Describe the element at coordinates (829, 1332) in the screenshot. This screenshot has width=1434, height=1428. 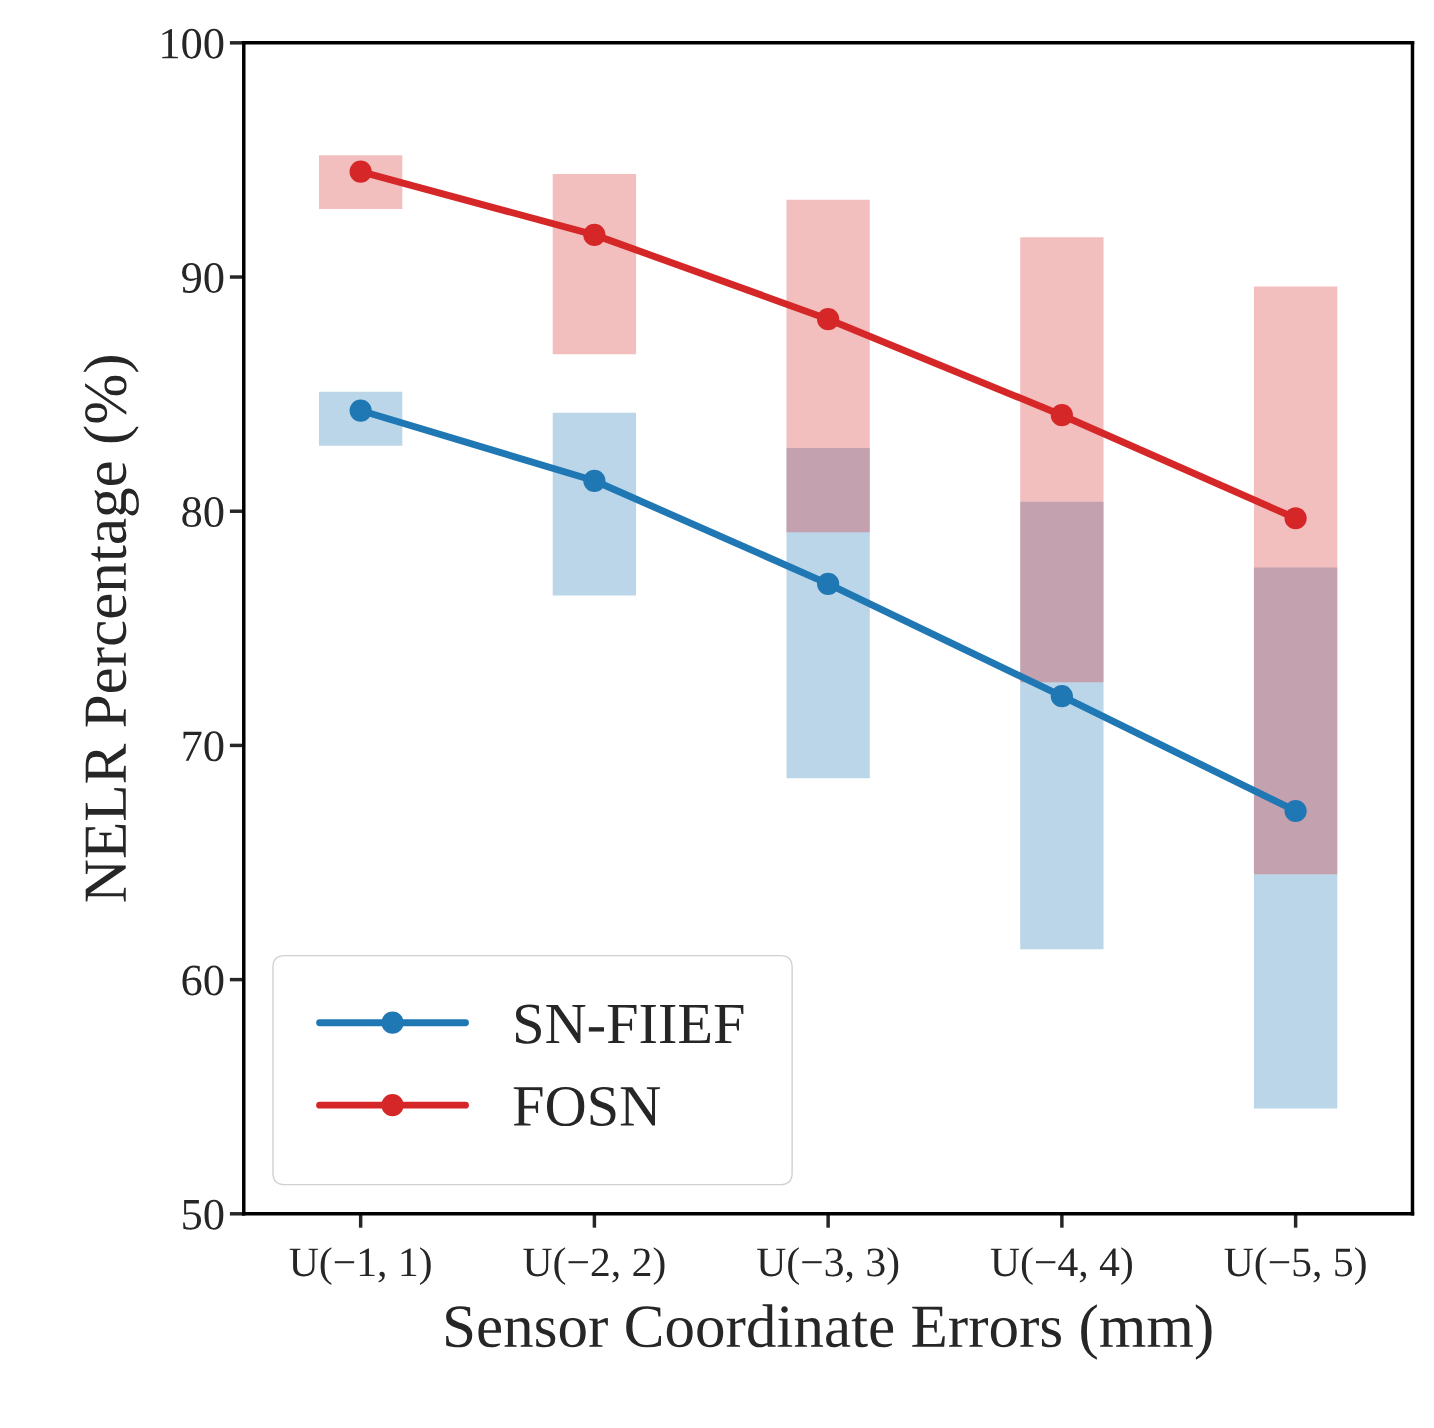
I see `x-axis-title: Sensor Coordinate Errors (mm)` at that location.